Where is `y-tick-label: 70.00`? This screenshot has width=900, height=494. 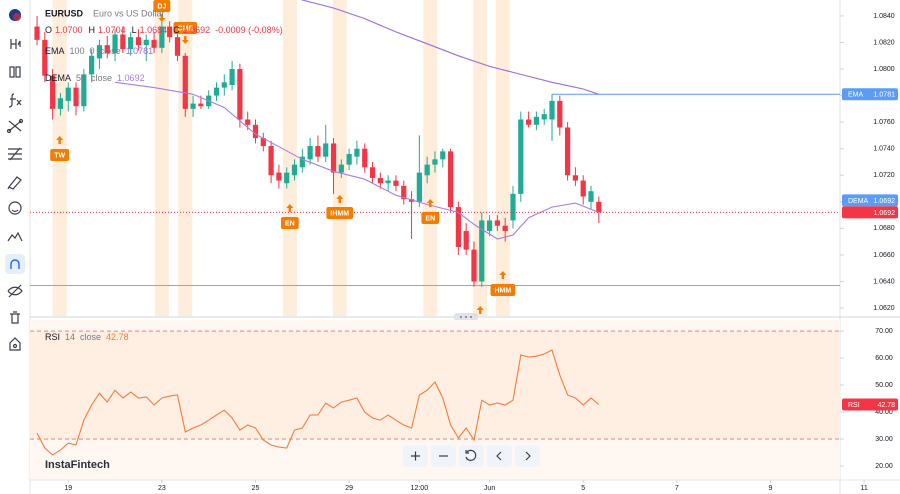 y-tick-label: 70.00 is located at coordinates (884, 331).